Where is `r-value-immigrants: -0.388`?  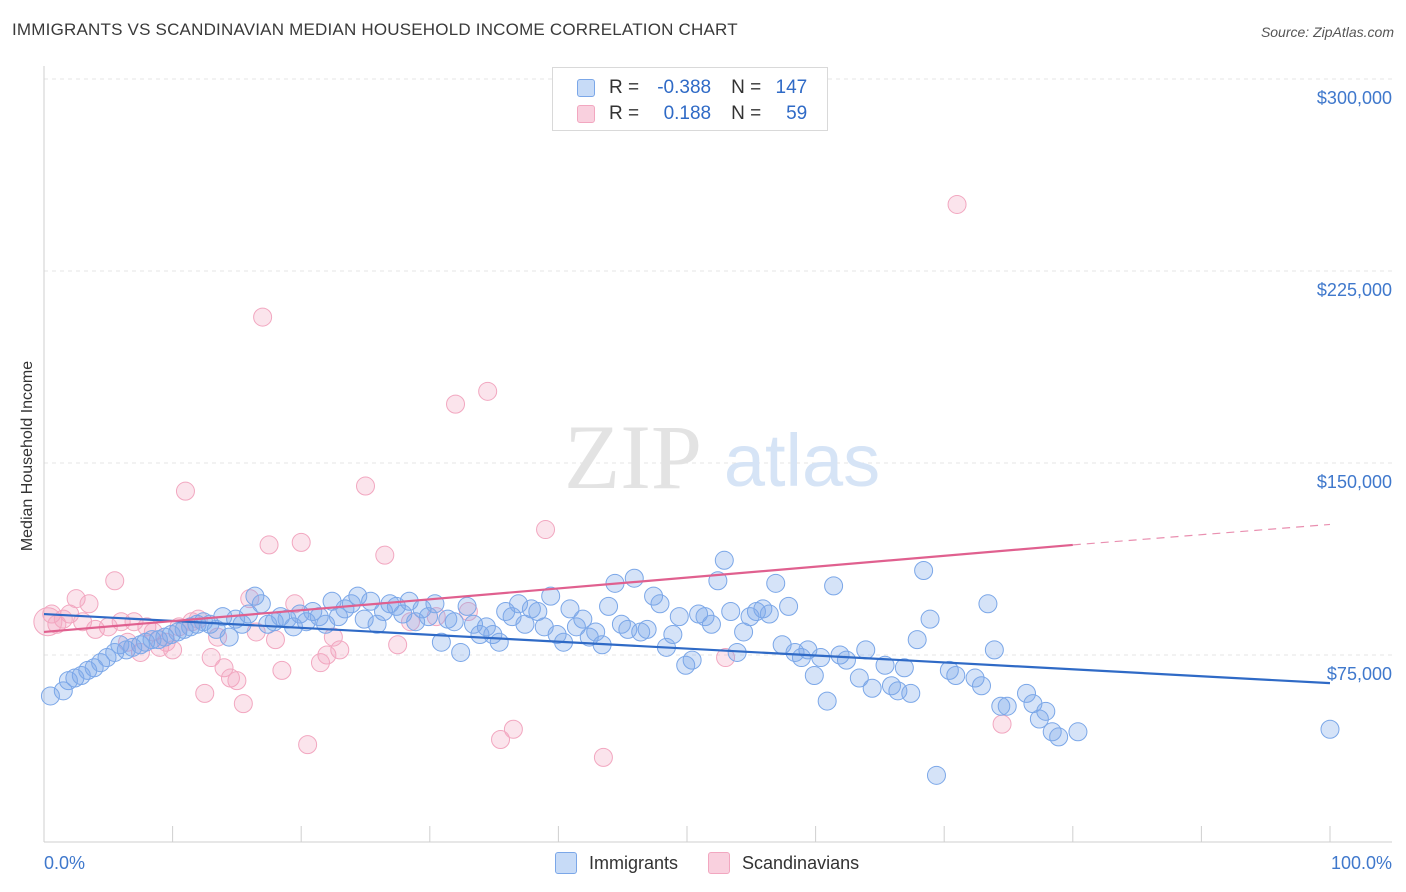
r-value-immigrants: -0.388 is located at coordinates (684, 87).